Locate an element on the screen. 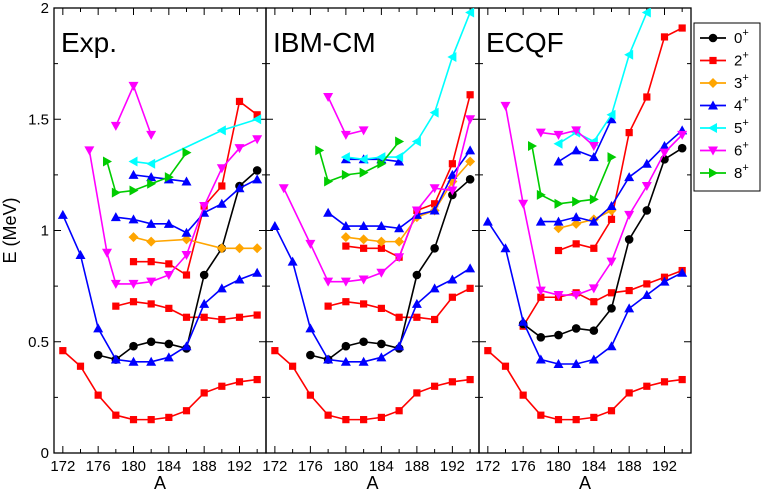 Image resolution: width=763 pixels, height=495 pixels. x-tick-label: 180 is located at coordinates (345, 466).